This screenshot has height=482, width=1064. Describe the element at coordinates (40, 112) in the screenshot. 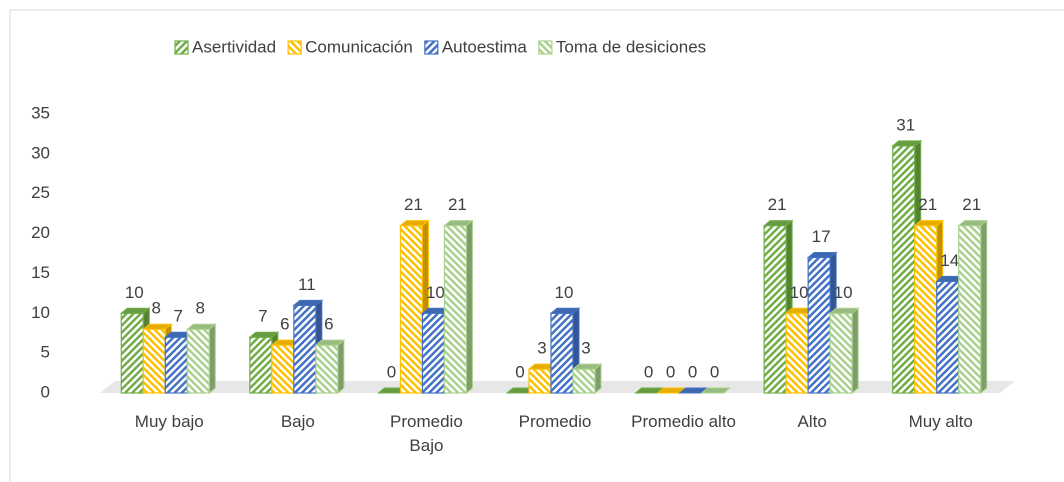

I see `y-tick-label: 35` at that location.